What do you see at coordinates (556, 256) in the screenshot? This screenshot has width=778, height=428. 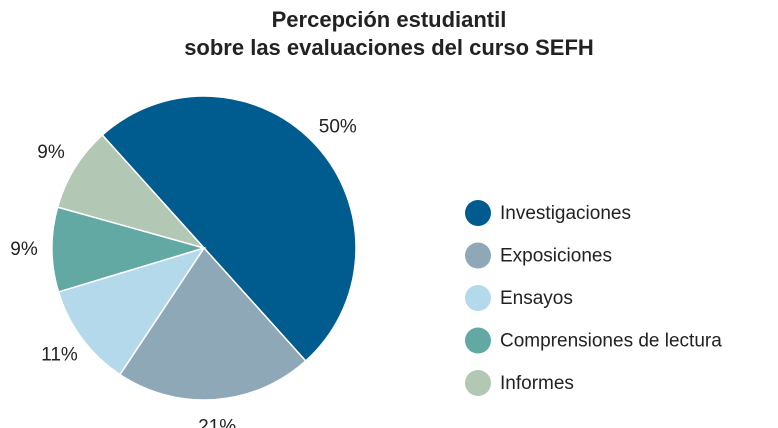 I see `legend-label: Exposiciones` at bounding box center [556, 256].